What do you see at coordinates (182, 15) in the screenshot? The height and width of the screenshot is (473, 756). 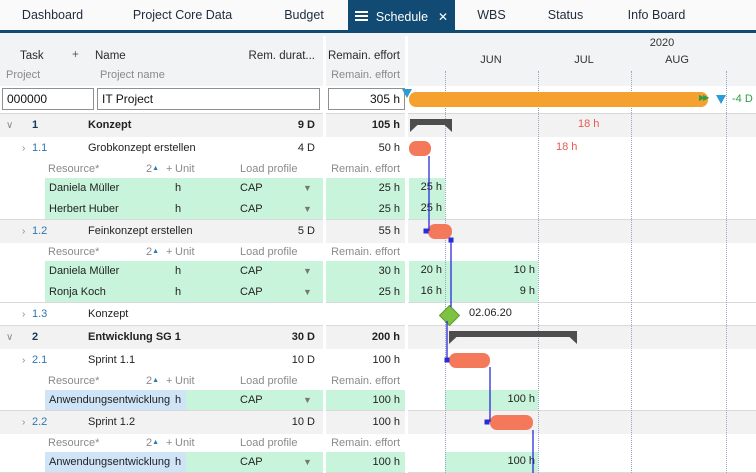 I see `tab-project-core-data: Project Core Data` at bounding box center [182, 15].